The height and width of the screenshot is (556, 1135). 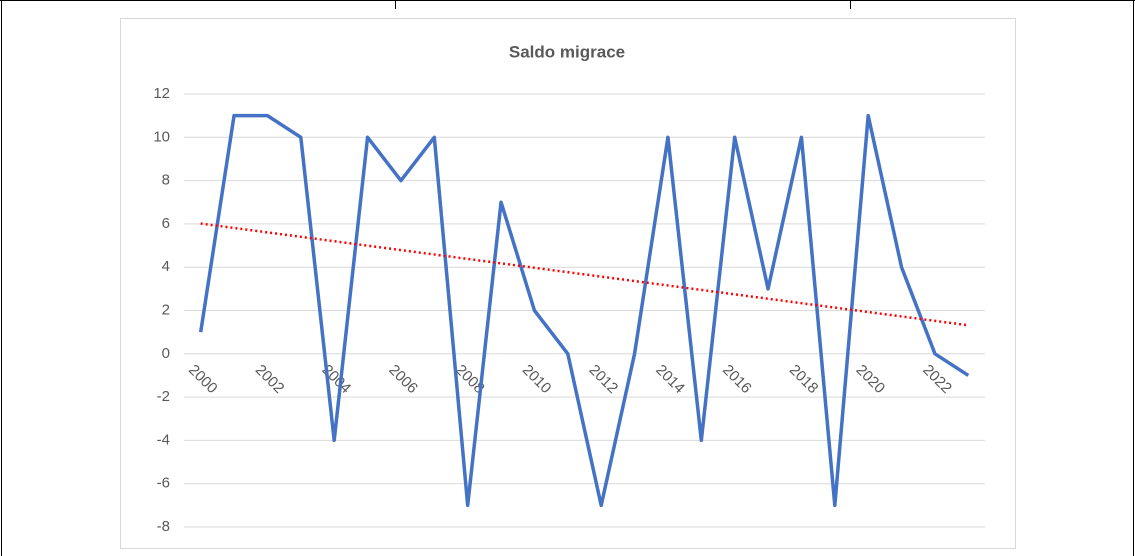 I want to click on y-tick-label: -2, so click(x=163, y=396).